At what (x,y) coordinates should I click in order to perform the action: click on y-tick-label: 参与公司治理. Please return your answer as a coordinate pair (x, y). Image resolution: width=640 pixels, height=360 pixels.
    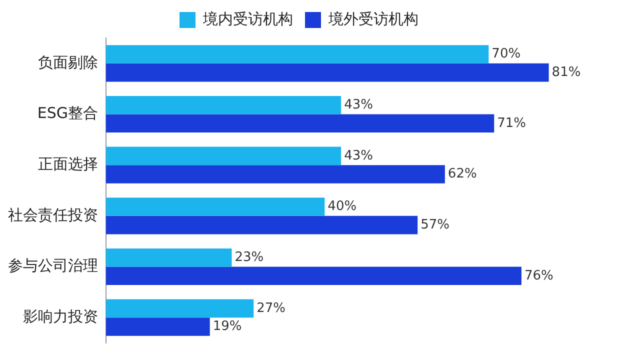
    Looking at the image, I should click on (53, 265).